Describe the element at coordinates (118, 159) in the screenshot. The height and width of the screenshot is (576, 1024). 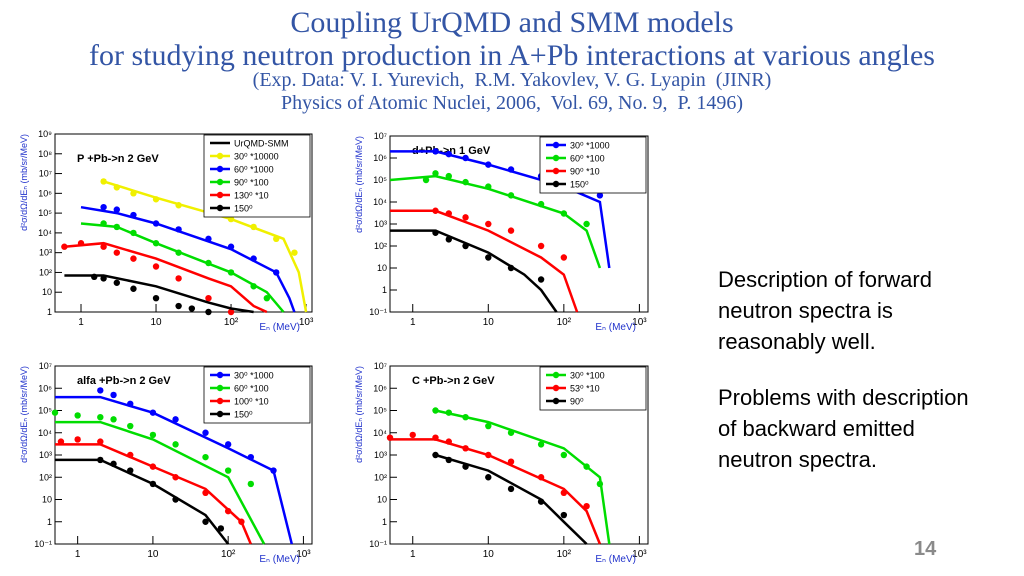
I see `chart-annotation: P +Pb->n 2 GeV` at that location.